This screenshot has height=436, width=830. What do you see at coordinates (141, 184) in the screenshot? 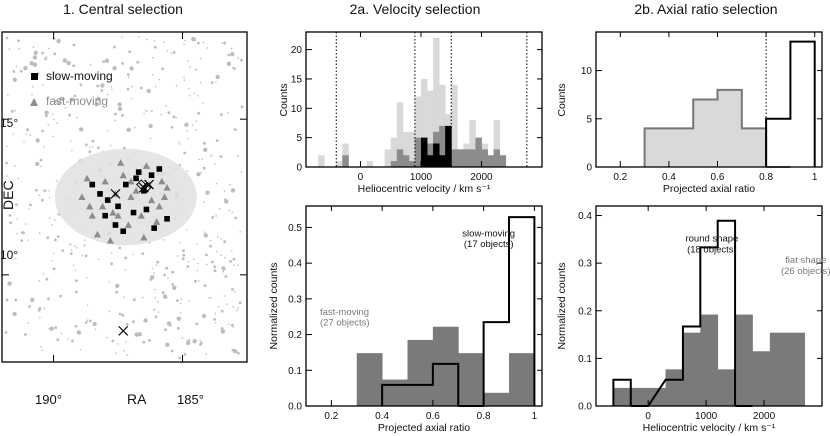
I see `center-diamond-marker` at bounding box center [141, 184].